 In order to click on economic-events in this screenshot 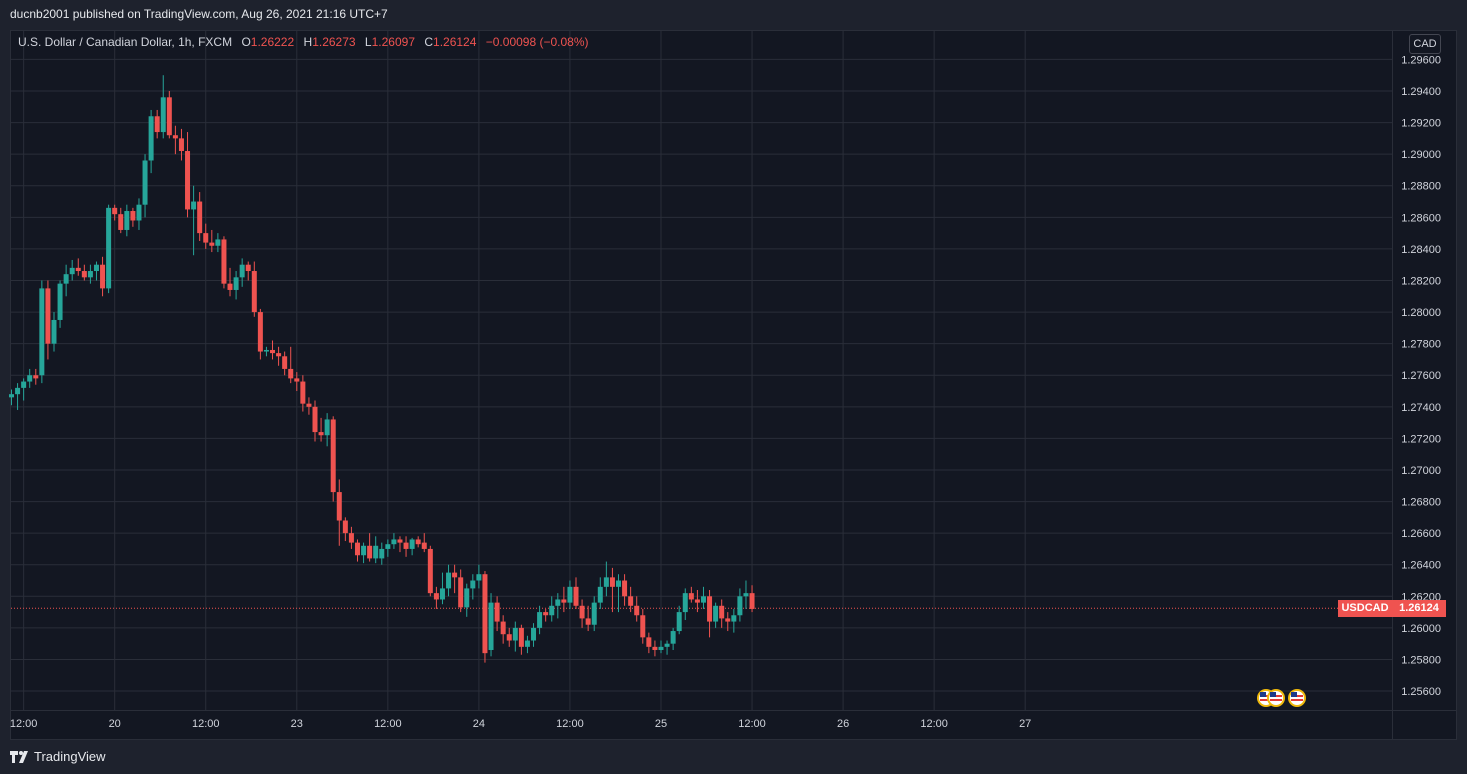, I will do `click(1281, 698)`.